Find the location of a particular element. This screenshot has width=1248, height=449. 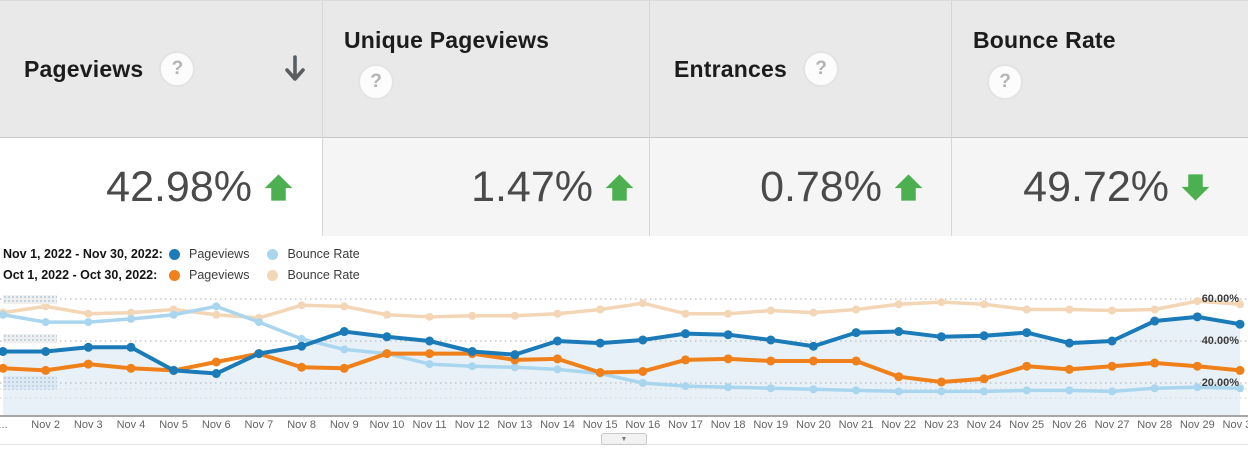

y-axis-label: 20.00% is located at coordinates (1220, 383).